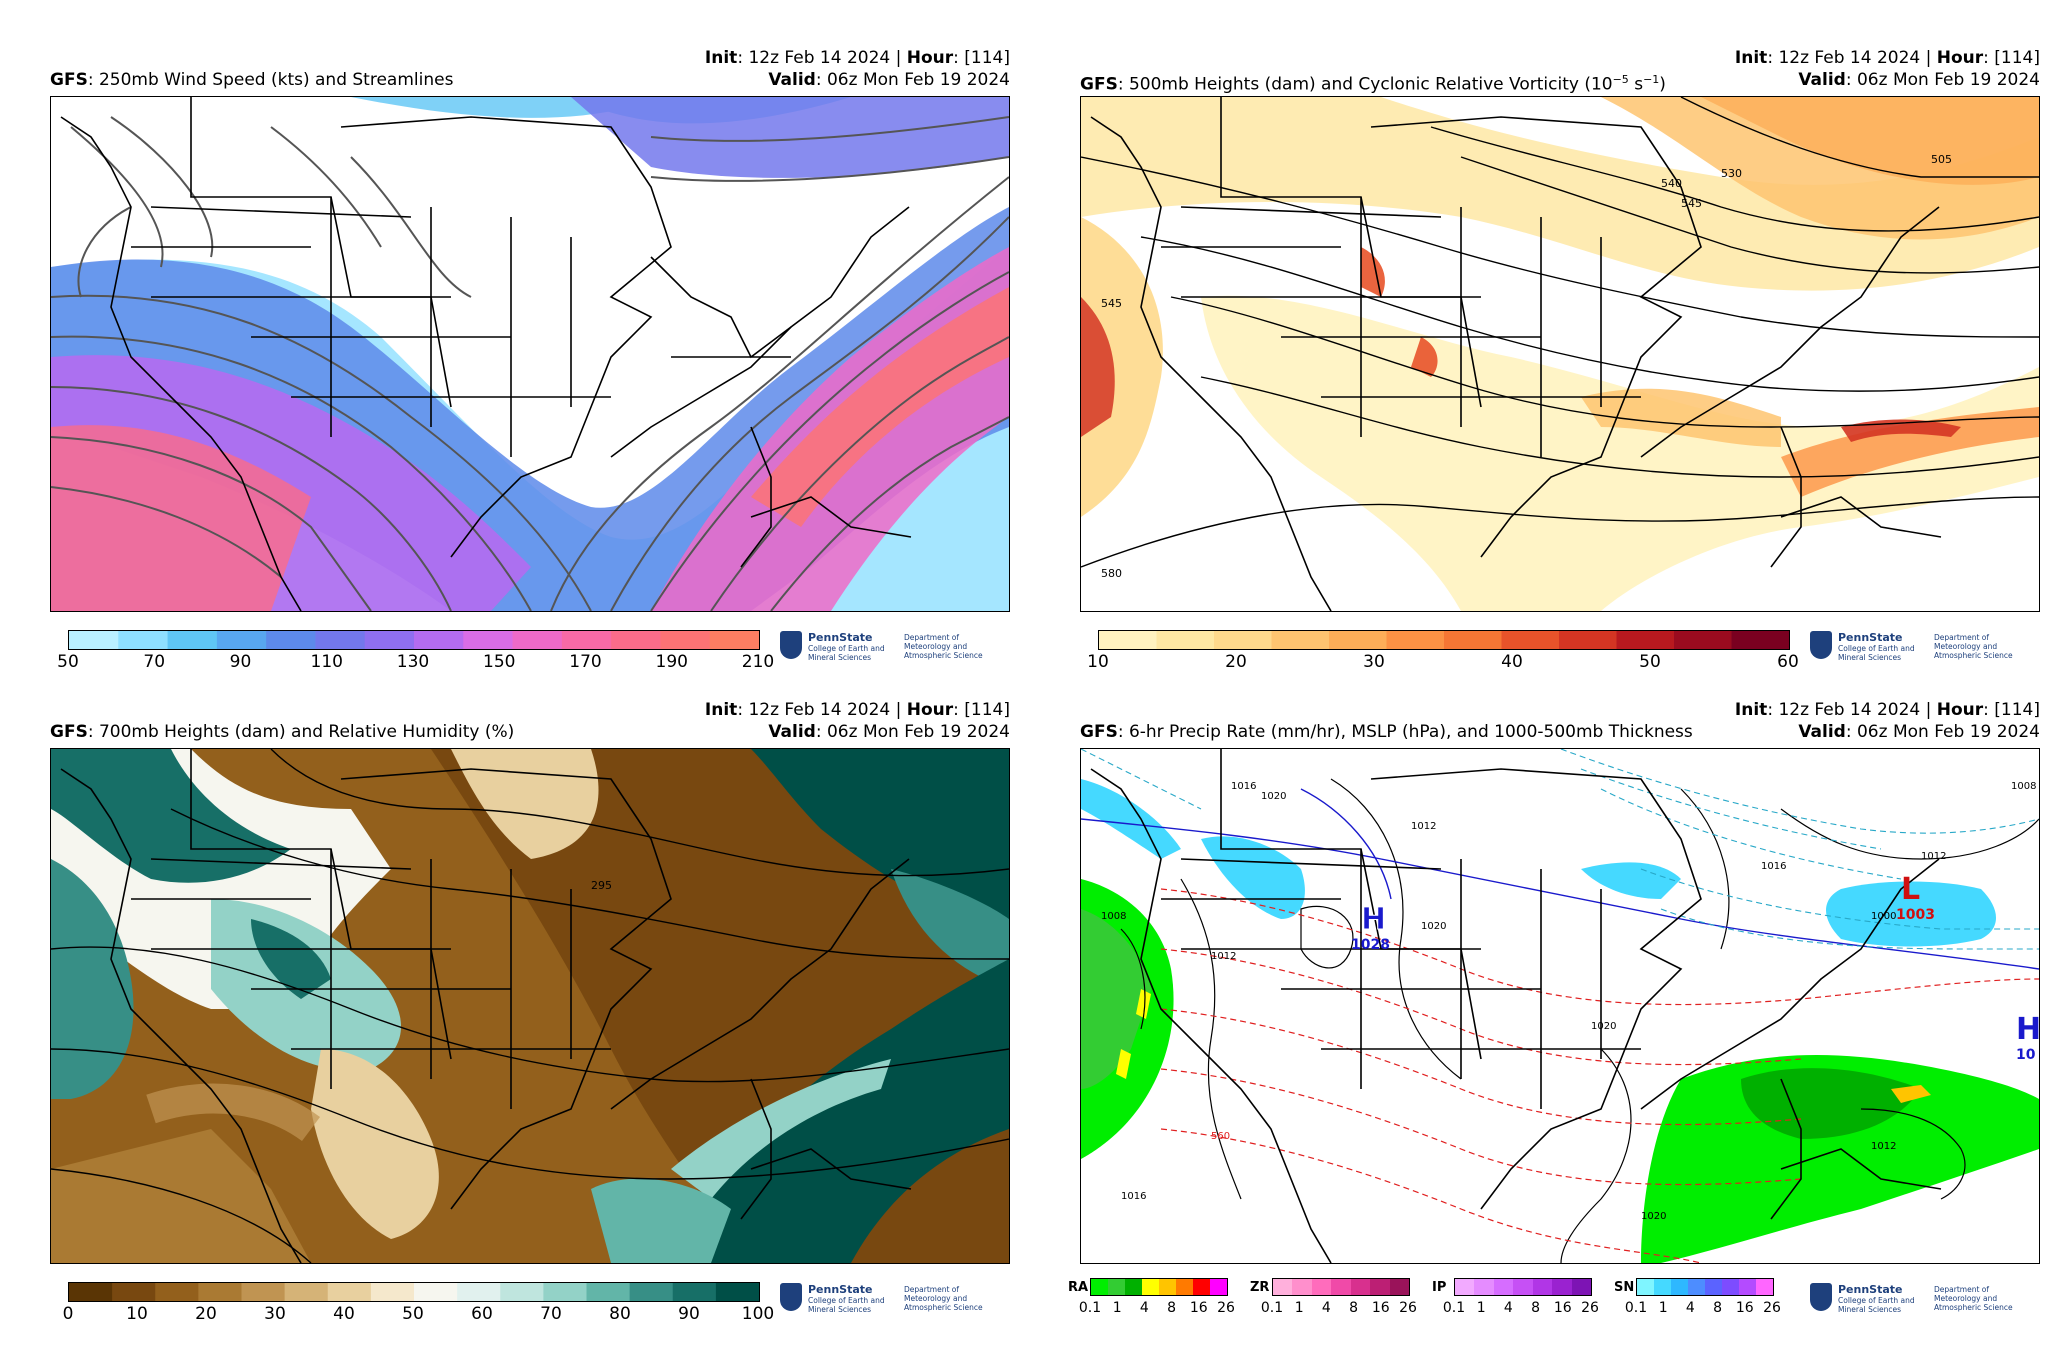 Image resolution: width=2070 pixels, height=1365 pixels. I want to click on colorbar-tick-label: 30, so click(1374, 662).